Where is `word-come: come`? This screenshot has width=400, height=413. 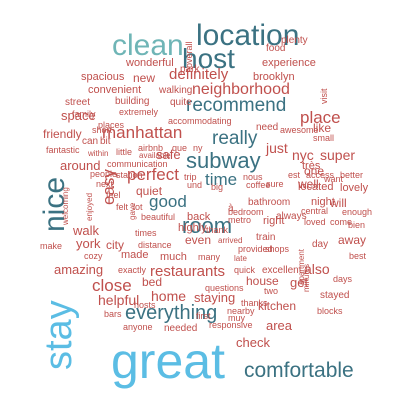
word-come: come is located at coordinates (341, 222).